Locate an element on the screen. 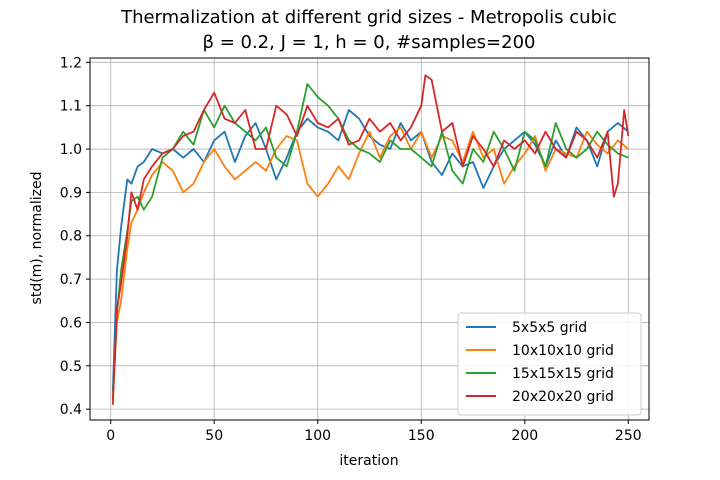  y-tick-label: 1.2 is located at coordinates (71, 63).